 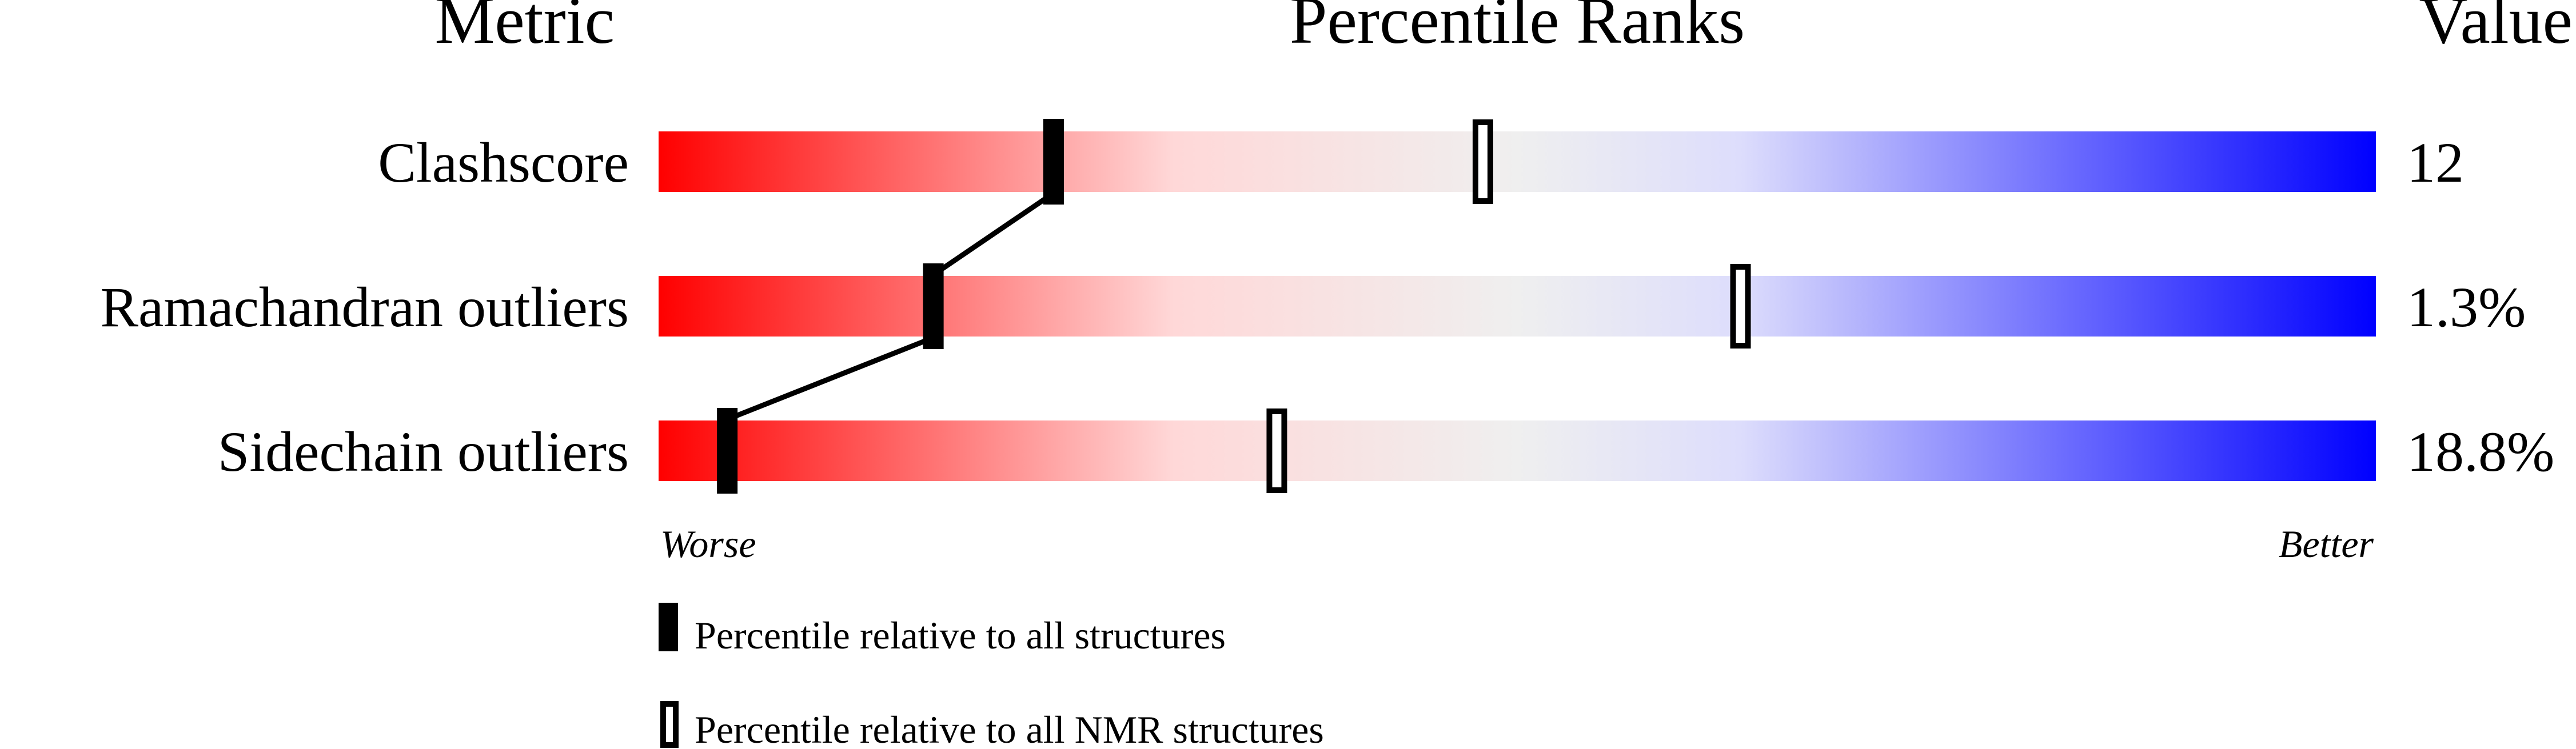 I want to click on metric-row: Clashscore 12, so click(x=1421, y=162).